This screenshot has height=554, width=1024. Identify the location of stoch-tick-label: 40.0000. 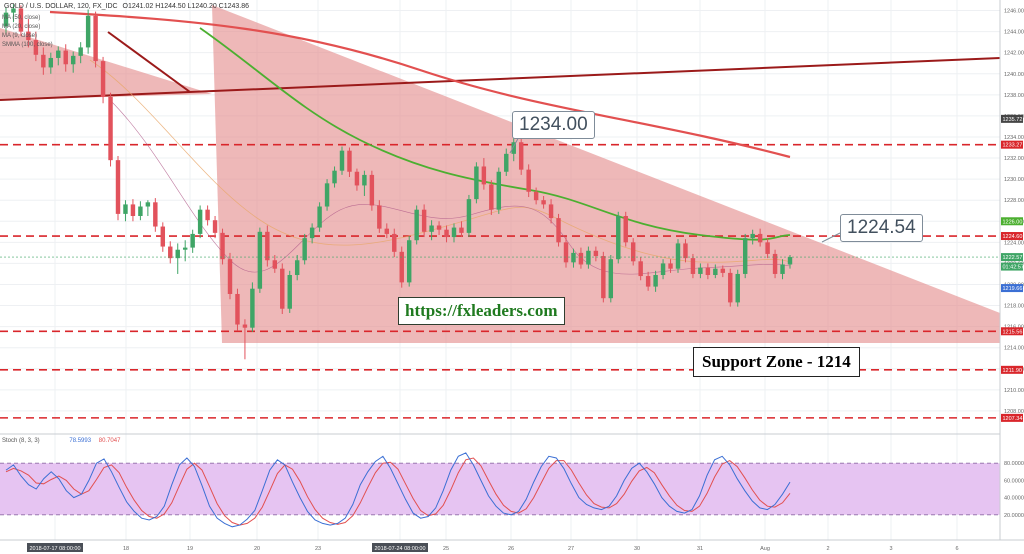
(1014, 499).